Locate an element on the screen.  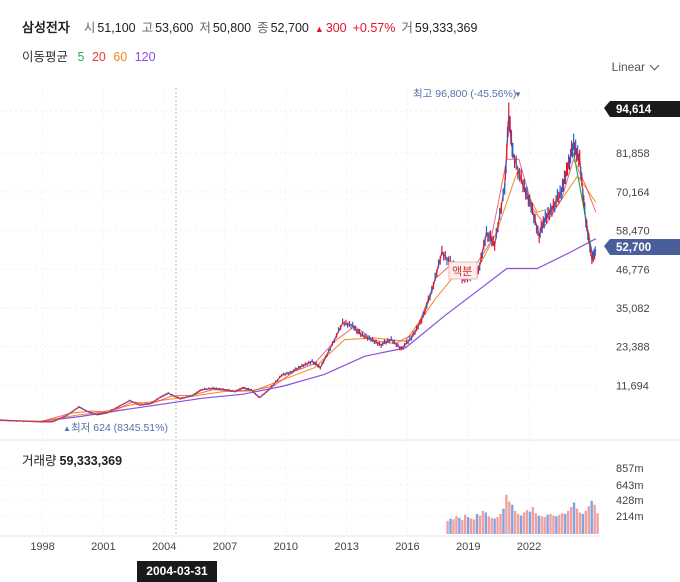
volume-panel-value: 59,333,369 is located at coordinates (91, 461).